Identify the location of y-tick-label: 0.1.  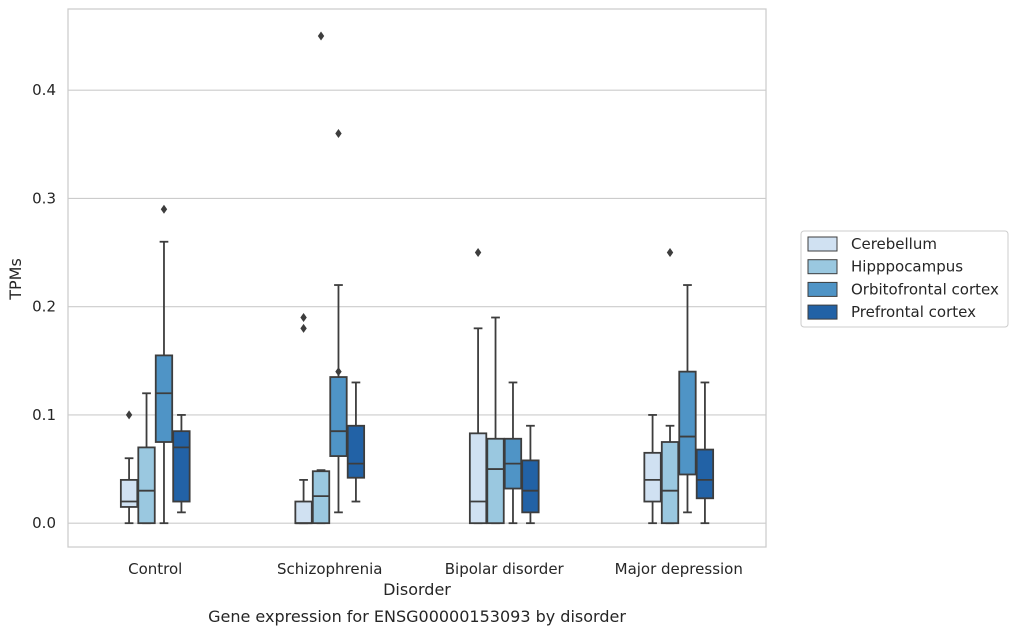
(44, 415).